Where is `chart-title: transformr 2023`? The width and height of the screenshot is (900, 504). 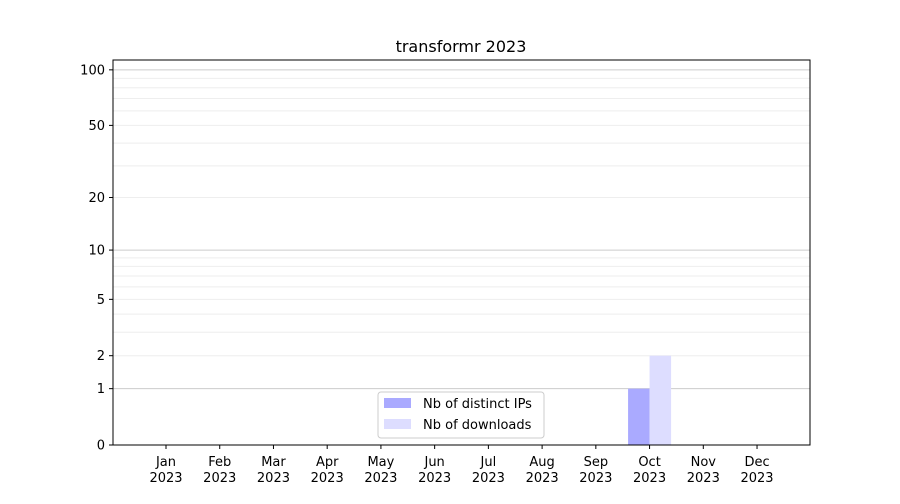 chart-title: transformr 2023 is located at coordinates (461, 46).